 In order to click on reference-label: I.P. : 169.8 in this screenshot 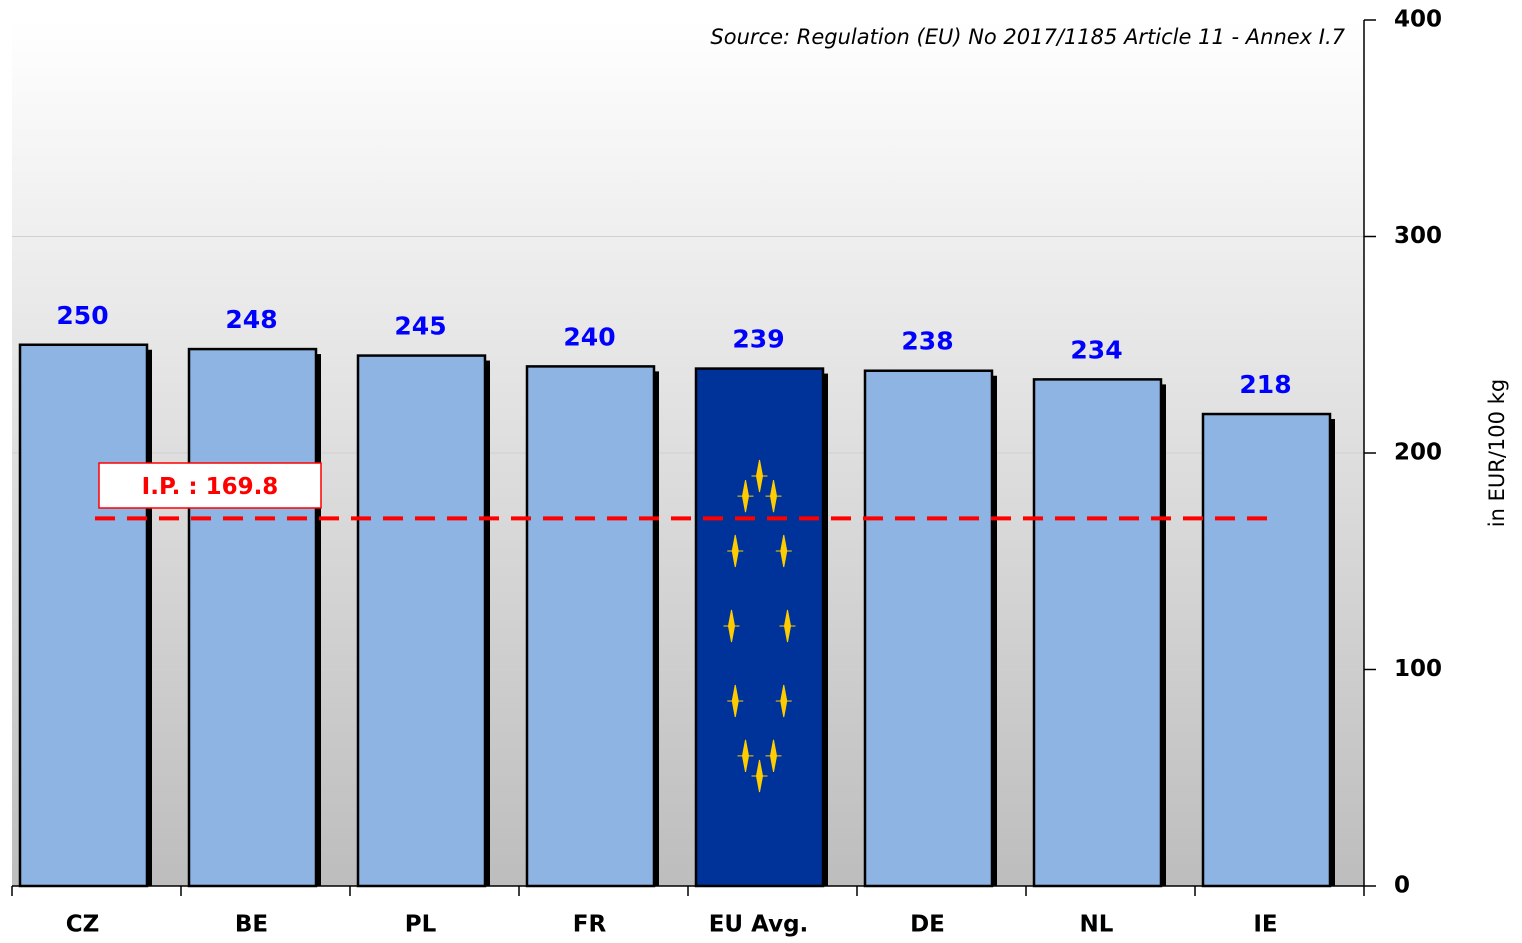, I will do `click(210, 487)`.